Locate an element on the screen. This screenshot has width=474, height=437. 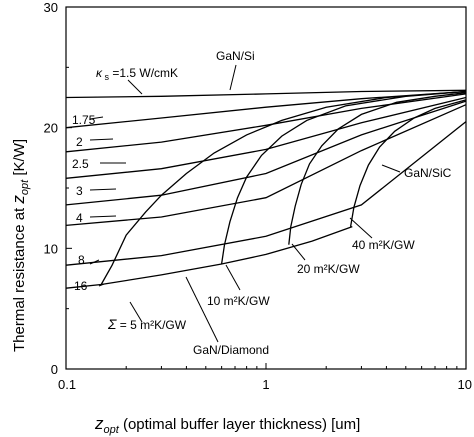
label-gan-diamond: GaN/Diamond is located at coordinates (231, 350).